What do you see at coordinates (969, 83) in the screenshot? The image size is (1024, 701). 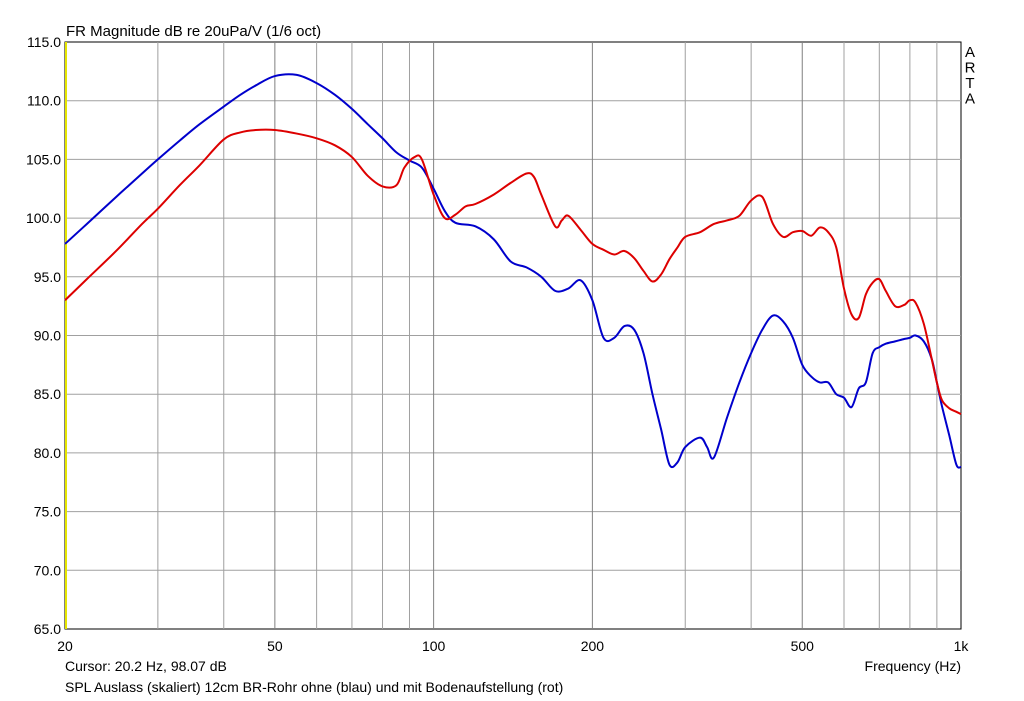 I see `watermark-letter: T` at bounding box center [969, 83].